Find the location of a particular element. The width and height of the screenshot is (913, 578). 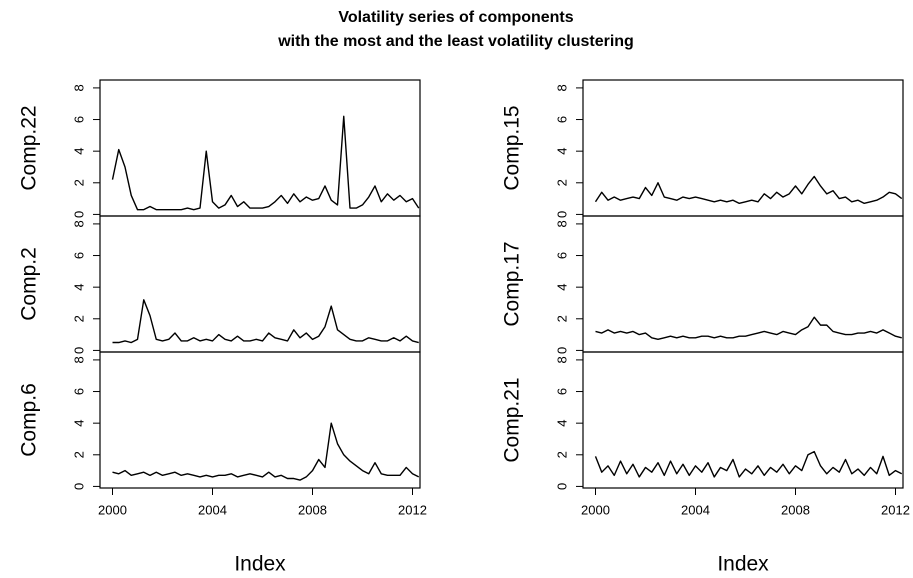

y-axis-label: Comp.21 is located at coordinates (512, 419).